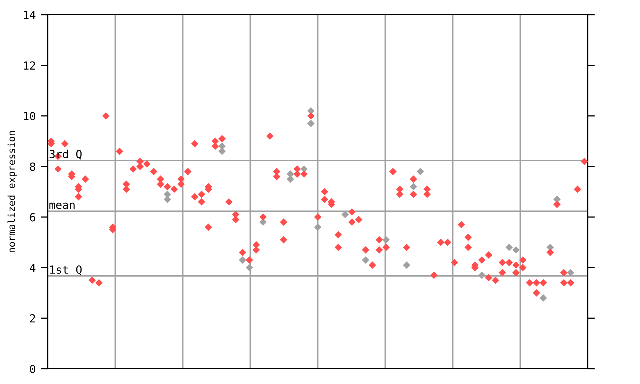 The width and height of the screenshot is (640, 384). What do you see at coordinates (30, 15) in the screenshot?
I see `y-tick-label: 14` at bounding box center [30, 15].